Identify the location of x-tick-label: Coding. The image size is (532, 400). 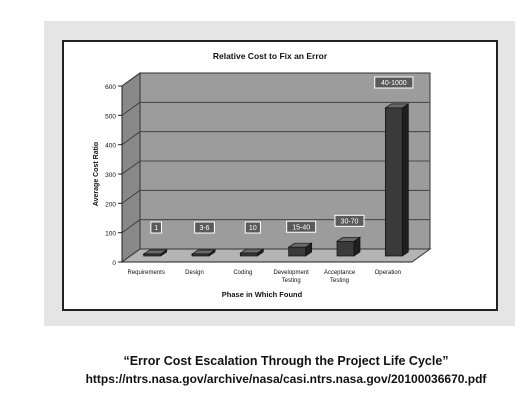
(242, 273).